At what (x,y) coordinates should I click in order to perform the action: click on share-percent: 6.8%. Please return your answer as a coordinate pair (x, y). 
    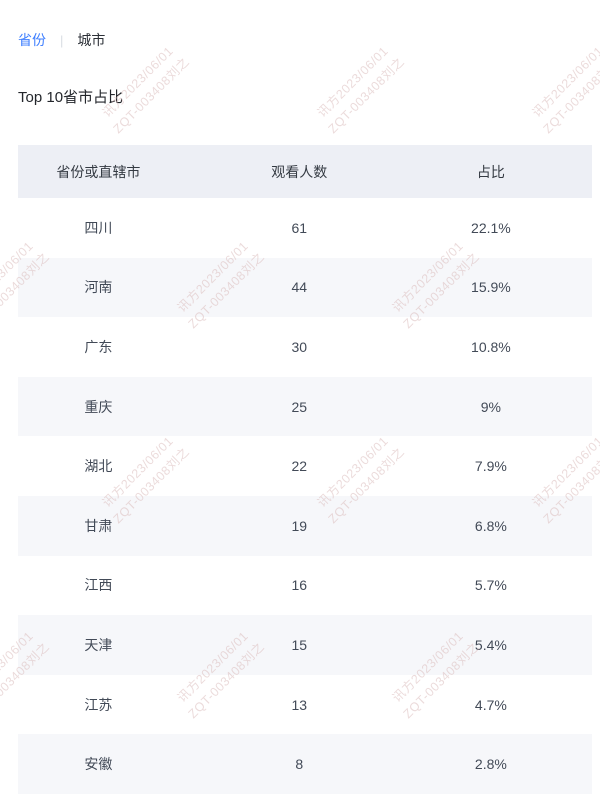
    Looking at the image, I should click on (490, 525).